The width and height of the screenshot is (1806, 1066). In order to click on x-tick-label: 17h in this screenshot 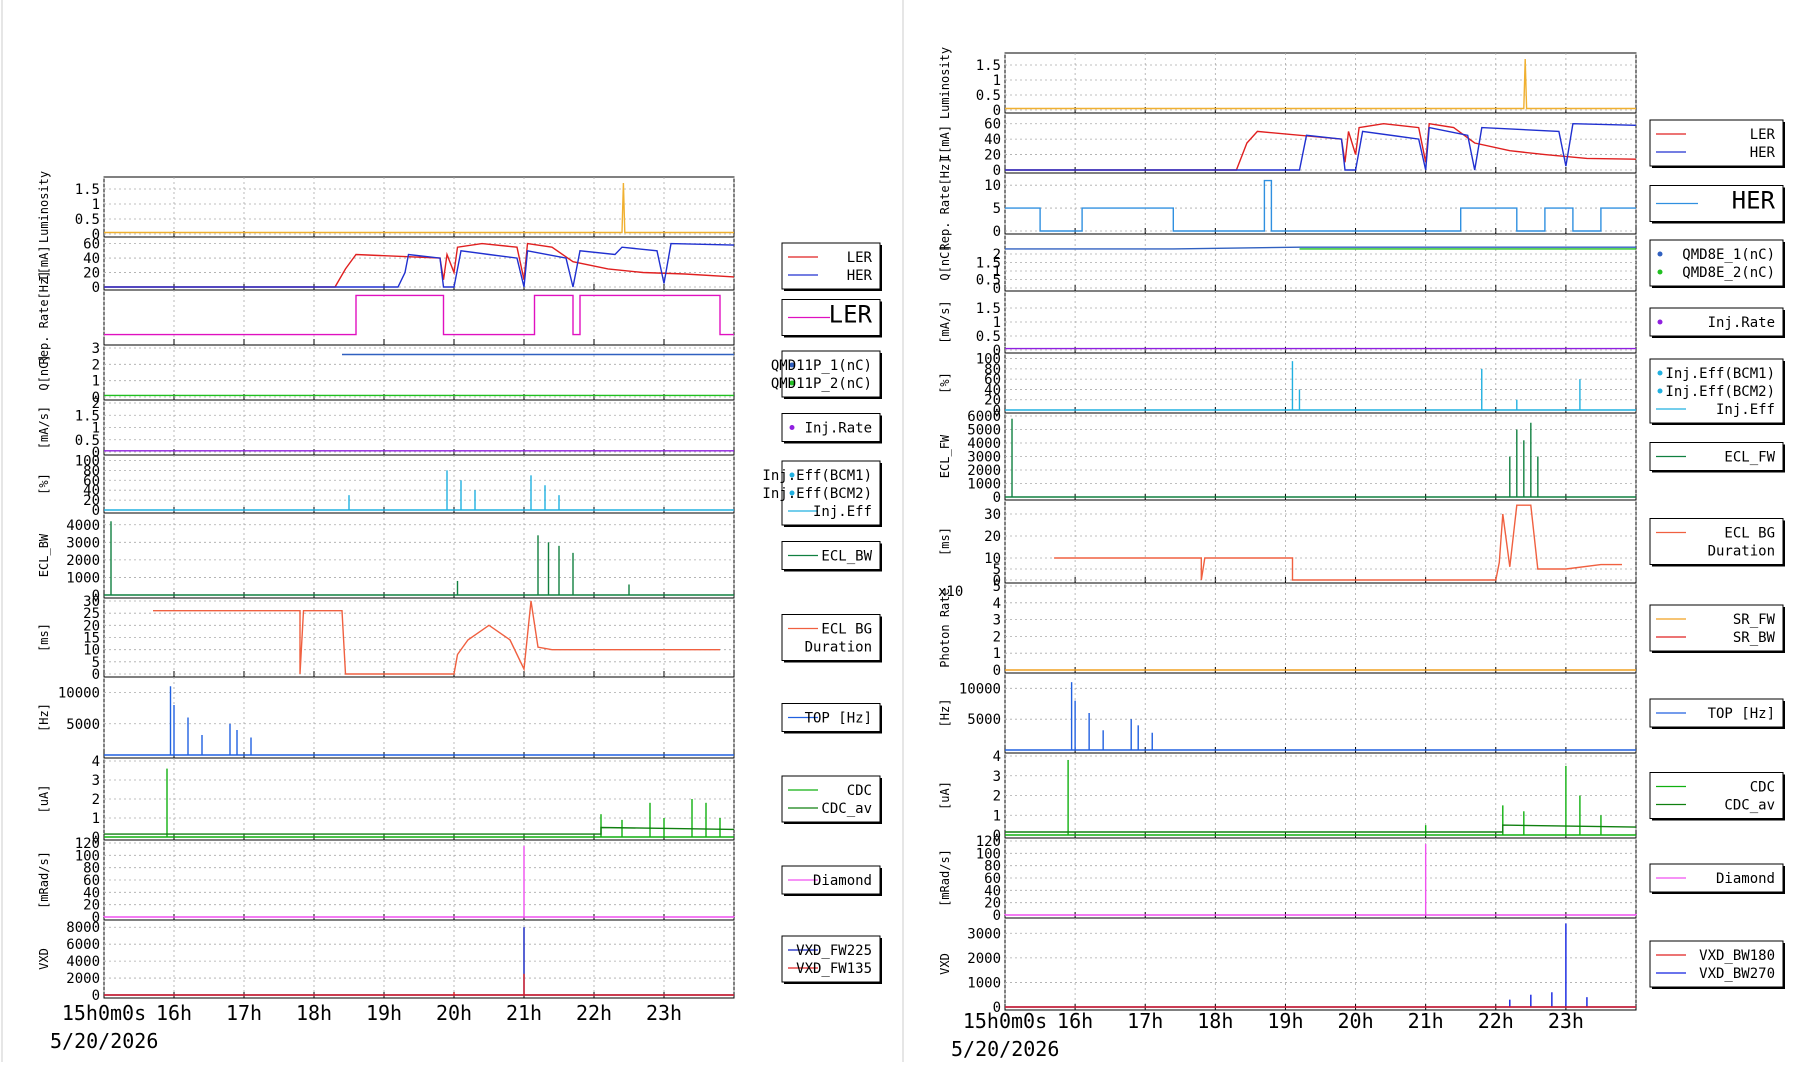, I will do `click(1145, 1021)`.